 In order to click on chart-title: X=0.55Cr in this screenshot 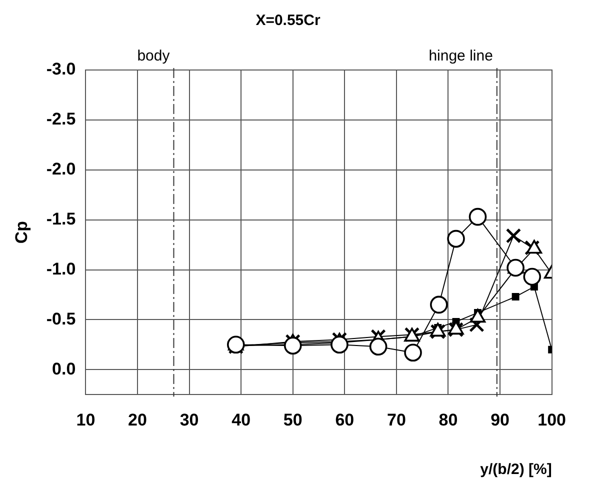, I will do `click(288, 21)`.